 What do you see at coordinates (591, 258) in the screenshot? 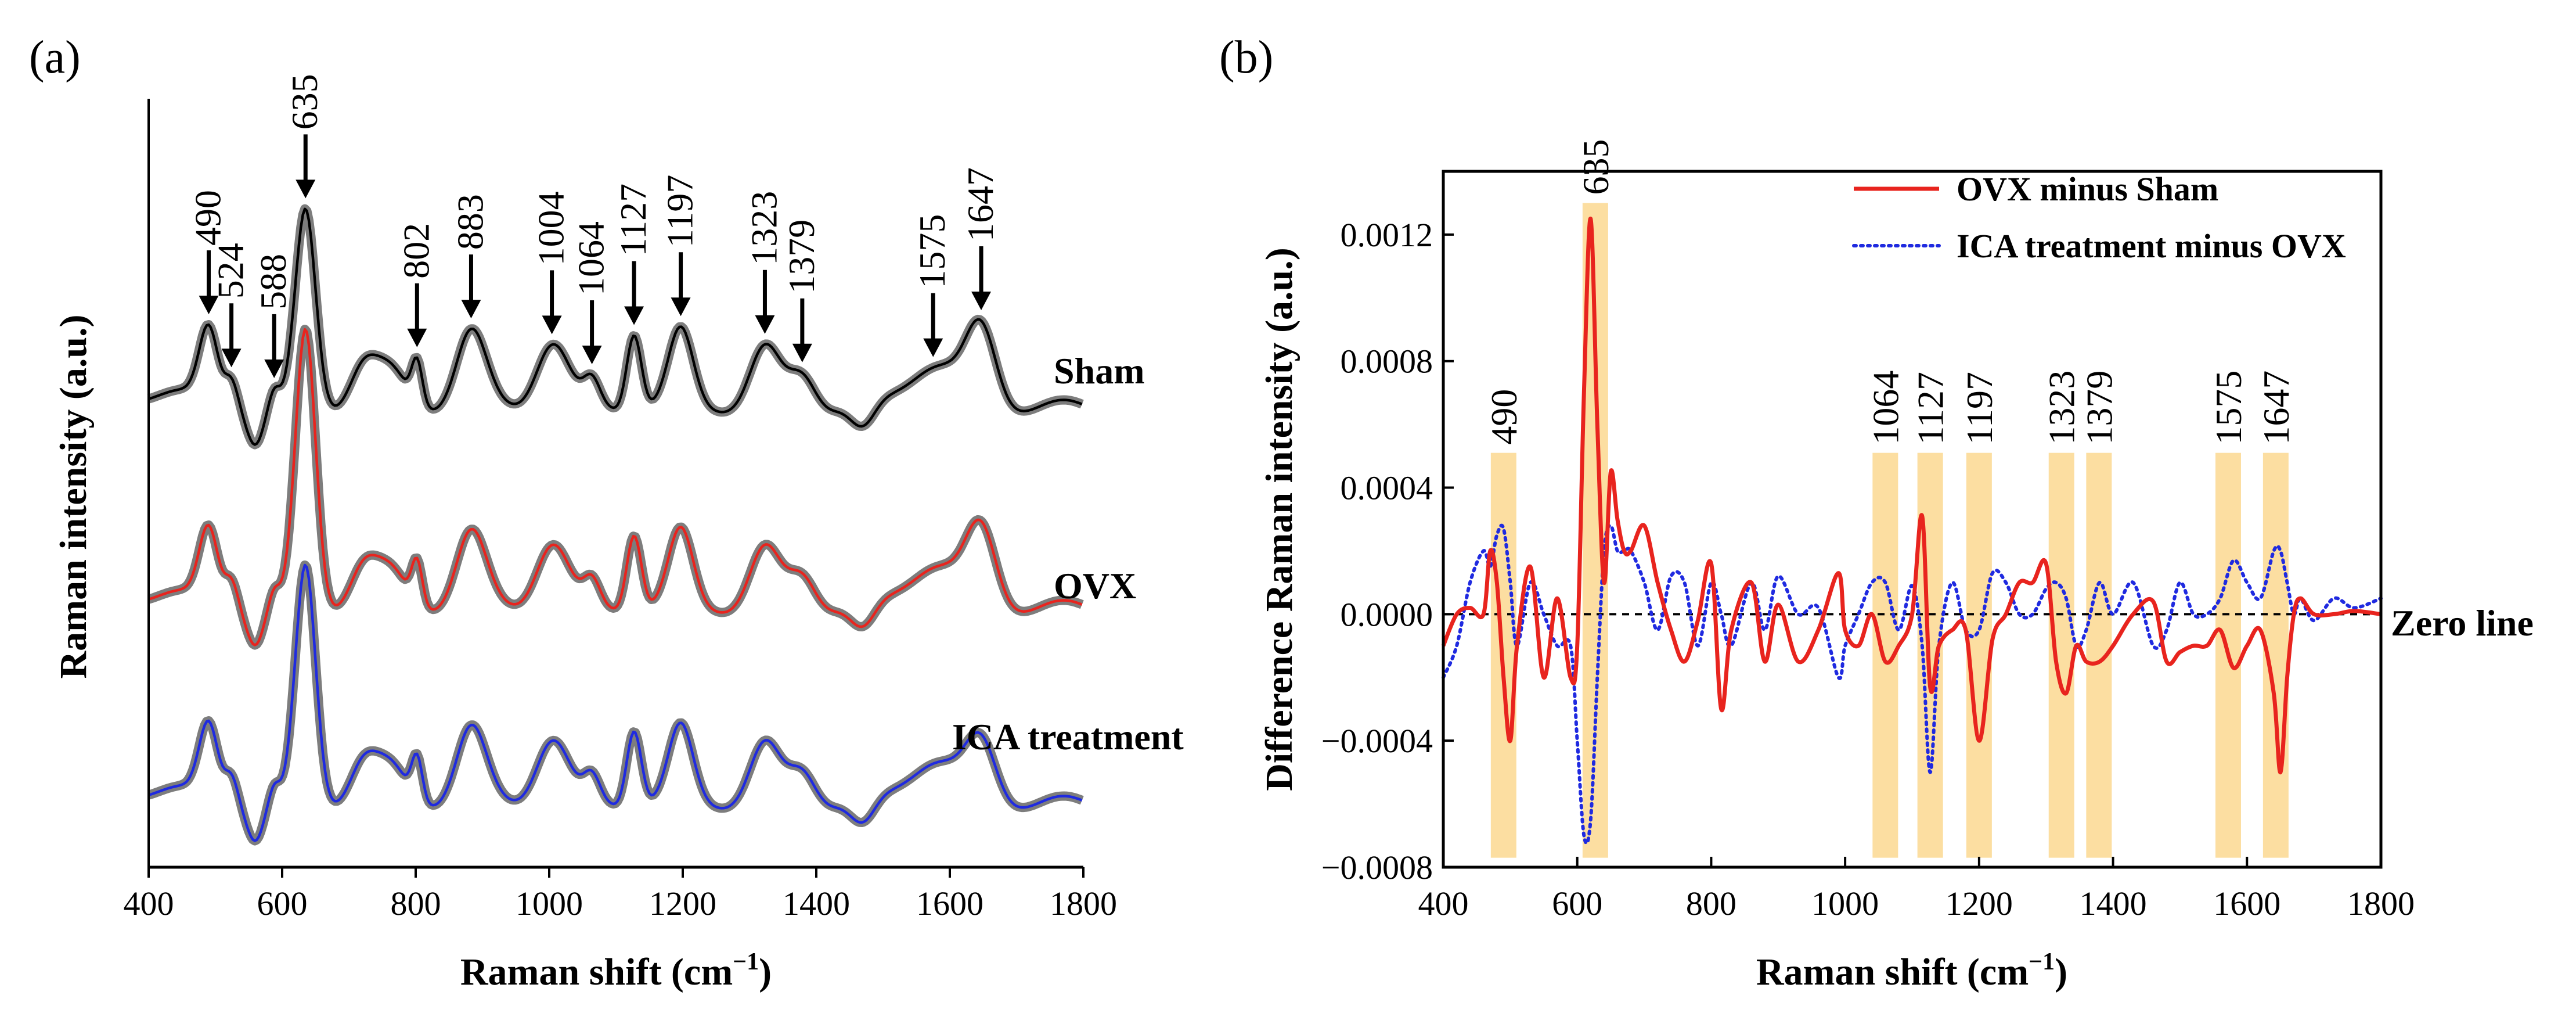
I see `peak-label-1064: 1064` at bounding box center [591, 258].